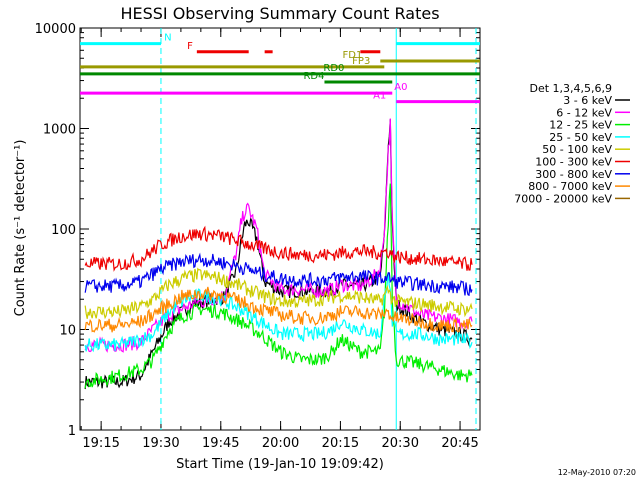 This screenshot has height=480, width=640. I want to click on x-tick-label: 19:30, so click(160, 443).